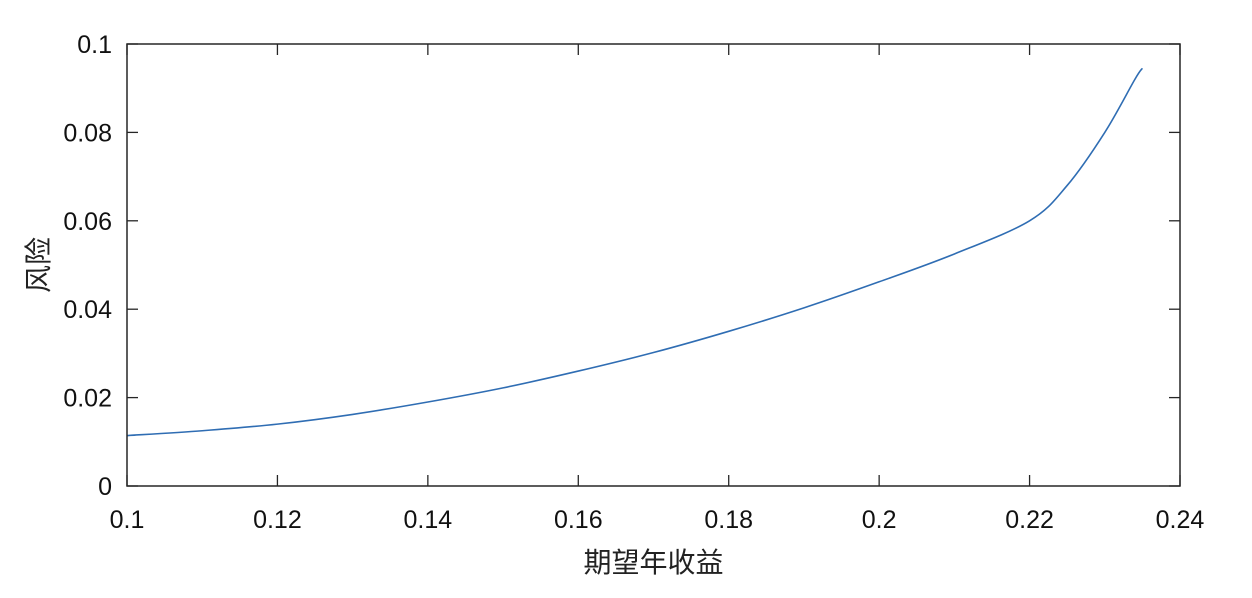  I want to click on x-tick-label: 0.14, so click(428, 520).